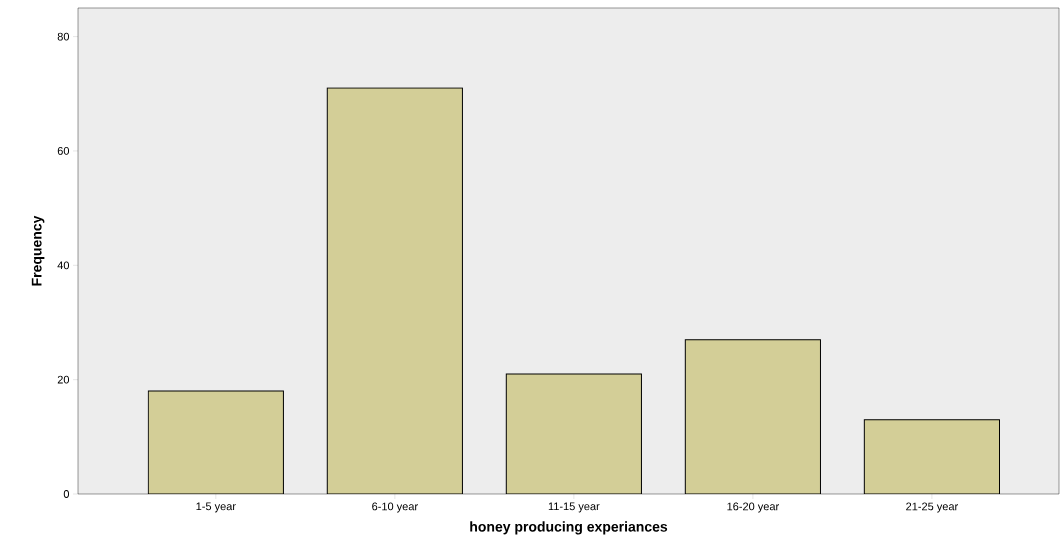 This screenshot has width=1061, height=558. Describe the element at coordinates (574, 507) in the screenshot. I see `x-tick-label: 11-15 year` at that location.